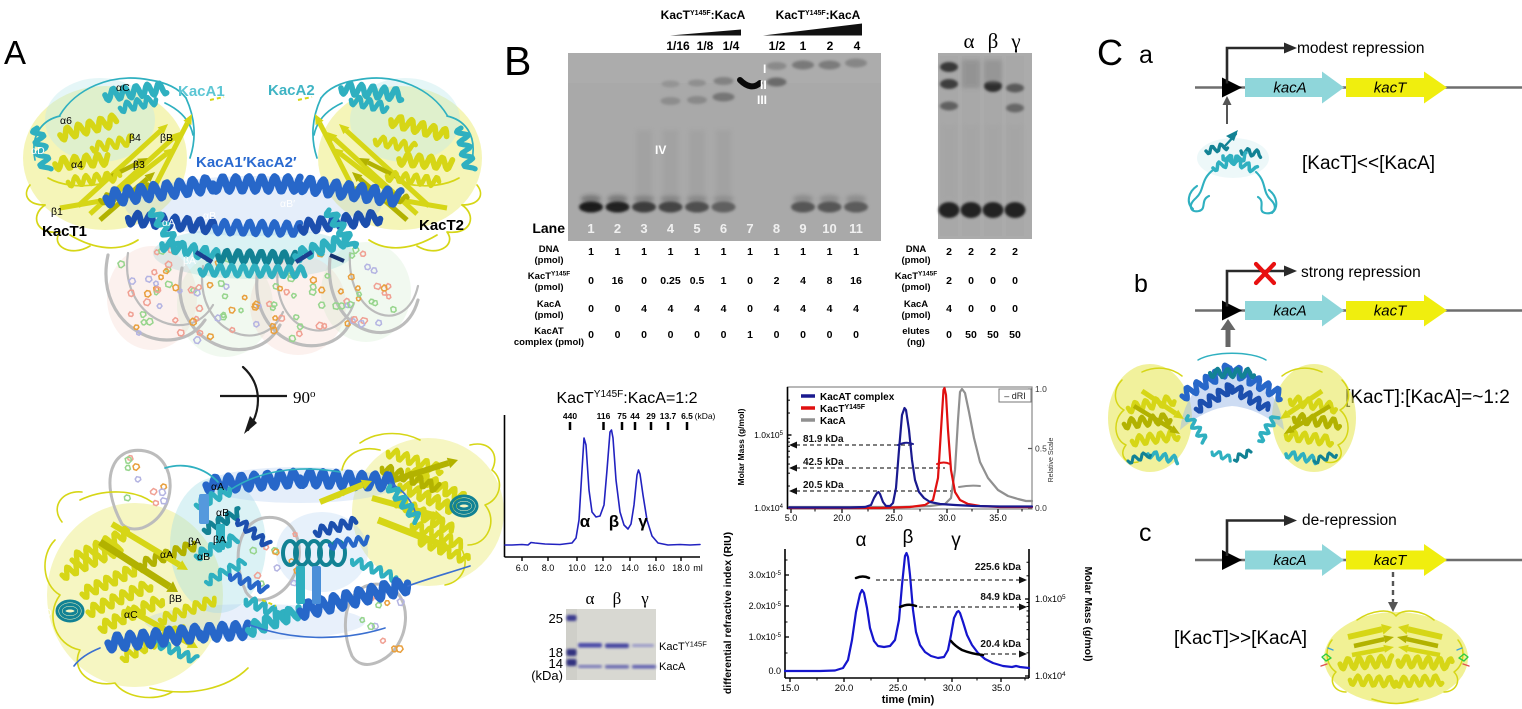 The image size is (1522, 709). Describe the element at coordinates (556, 618) in the screenshot. I see `svg-text: 25` at that location.